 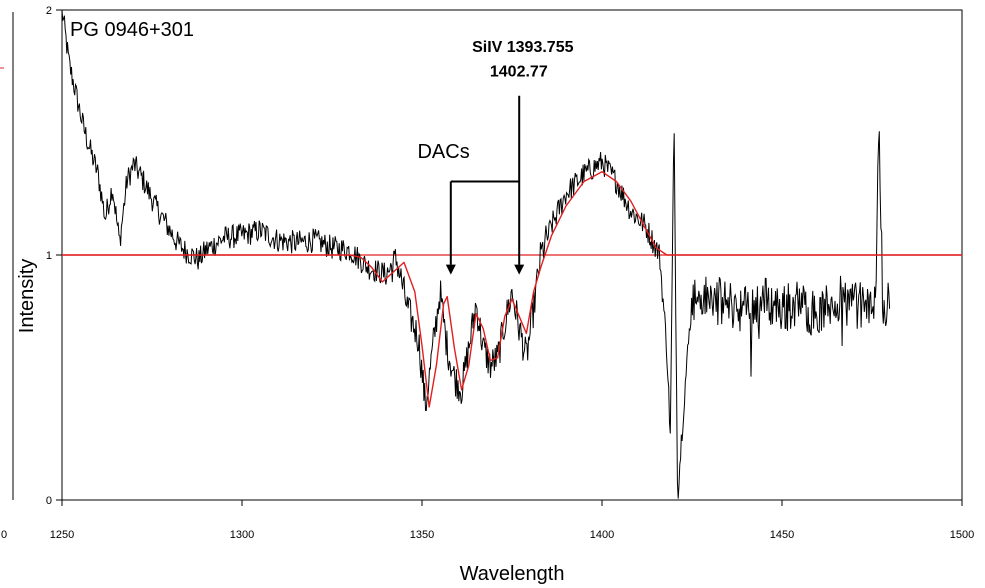 I want to click on x-tick-label: 1250, so click(x=62, y=535).